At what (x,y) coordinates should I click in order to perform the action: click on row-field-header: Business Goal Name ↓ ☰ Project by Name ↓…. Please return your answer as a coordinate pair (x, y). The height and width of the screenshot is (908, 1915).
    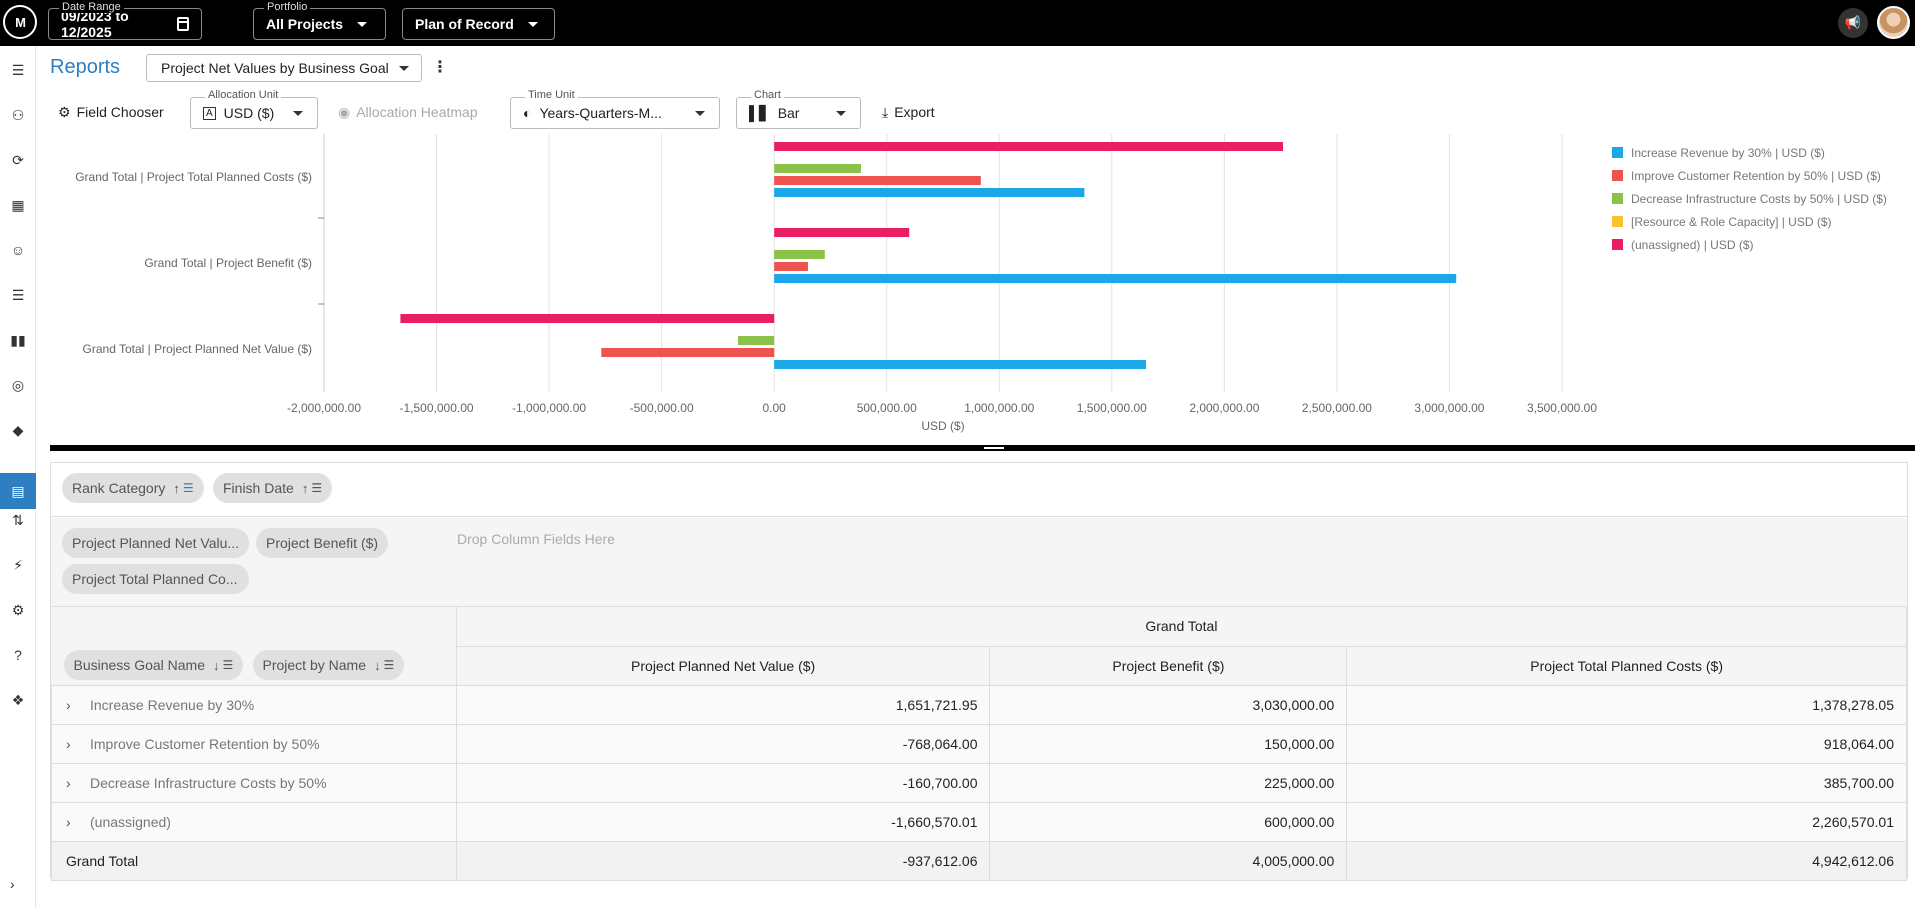
    Looking at the image, I should click on (254, 646).